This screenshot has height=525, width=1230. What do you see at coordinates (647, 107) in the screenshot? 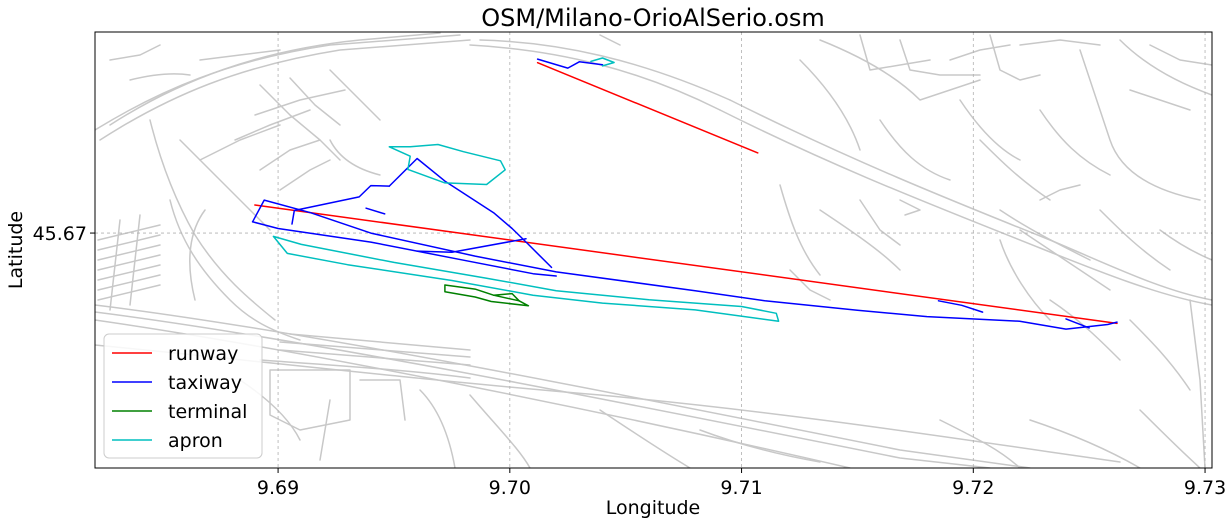
I see `runway-line` at bounding box center [647, 107].